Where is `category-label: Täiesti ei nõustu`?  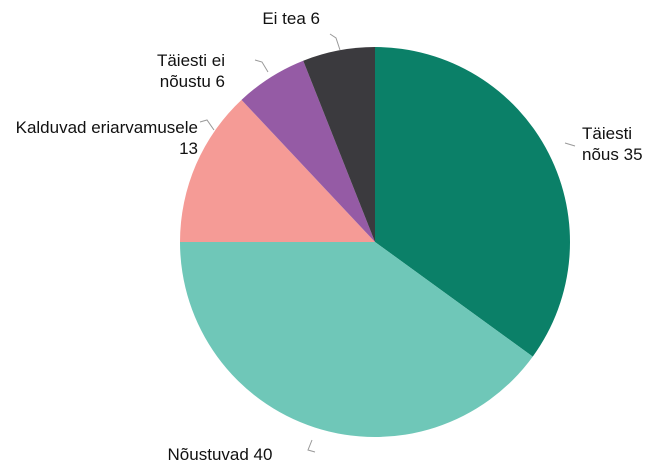
category-label: Täiesti ei nõustu is located at coordinates (190, 71).